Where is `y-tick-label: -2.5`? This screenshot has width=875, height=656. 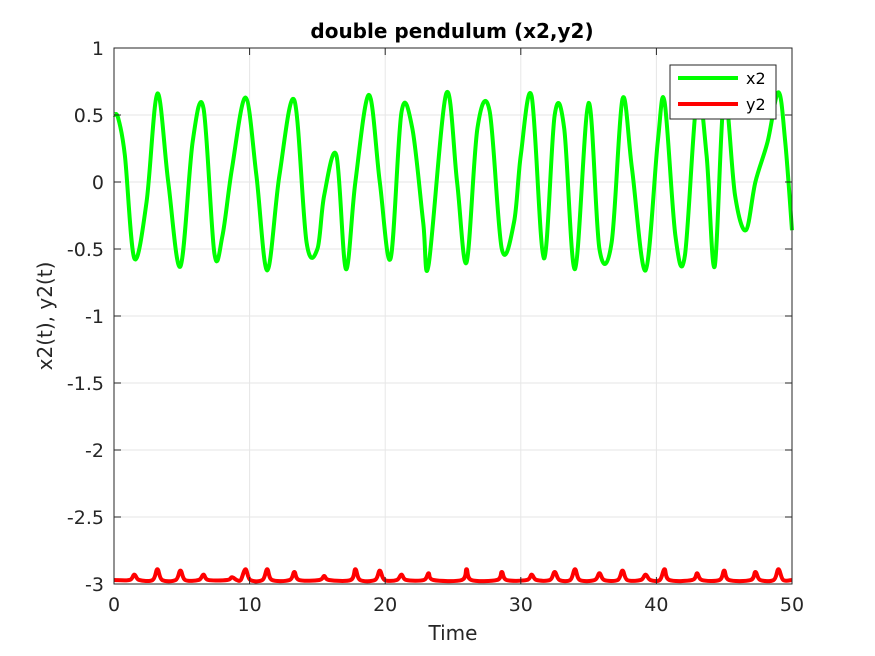 y-tick-label: -2.5 is located at coordinates (85, 518).